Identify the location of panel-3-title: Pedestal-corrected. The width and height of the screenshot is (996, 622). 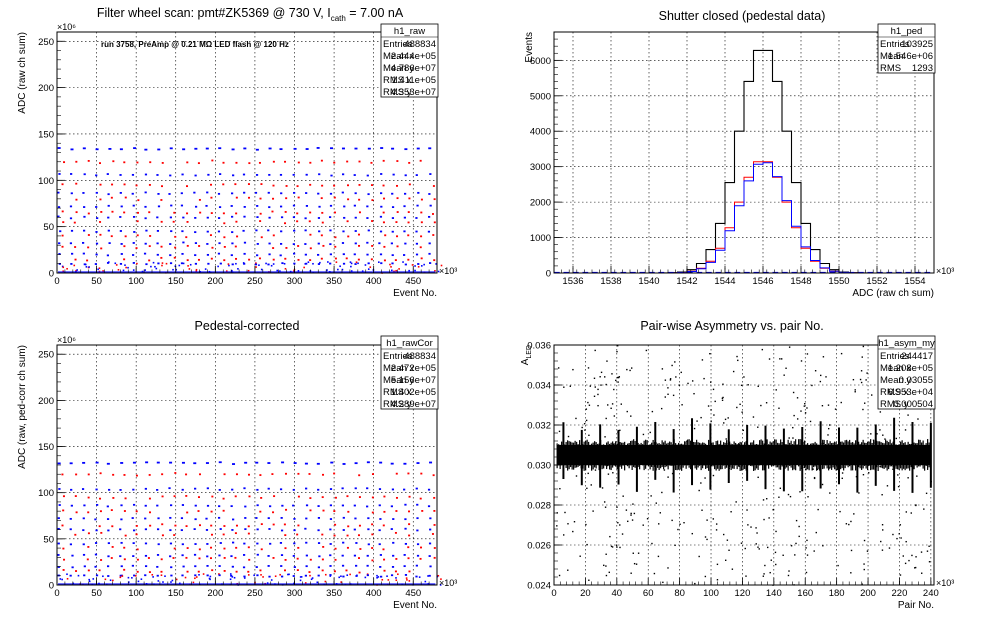
(247, 326).